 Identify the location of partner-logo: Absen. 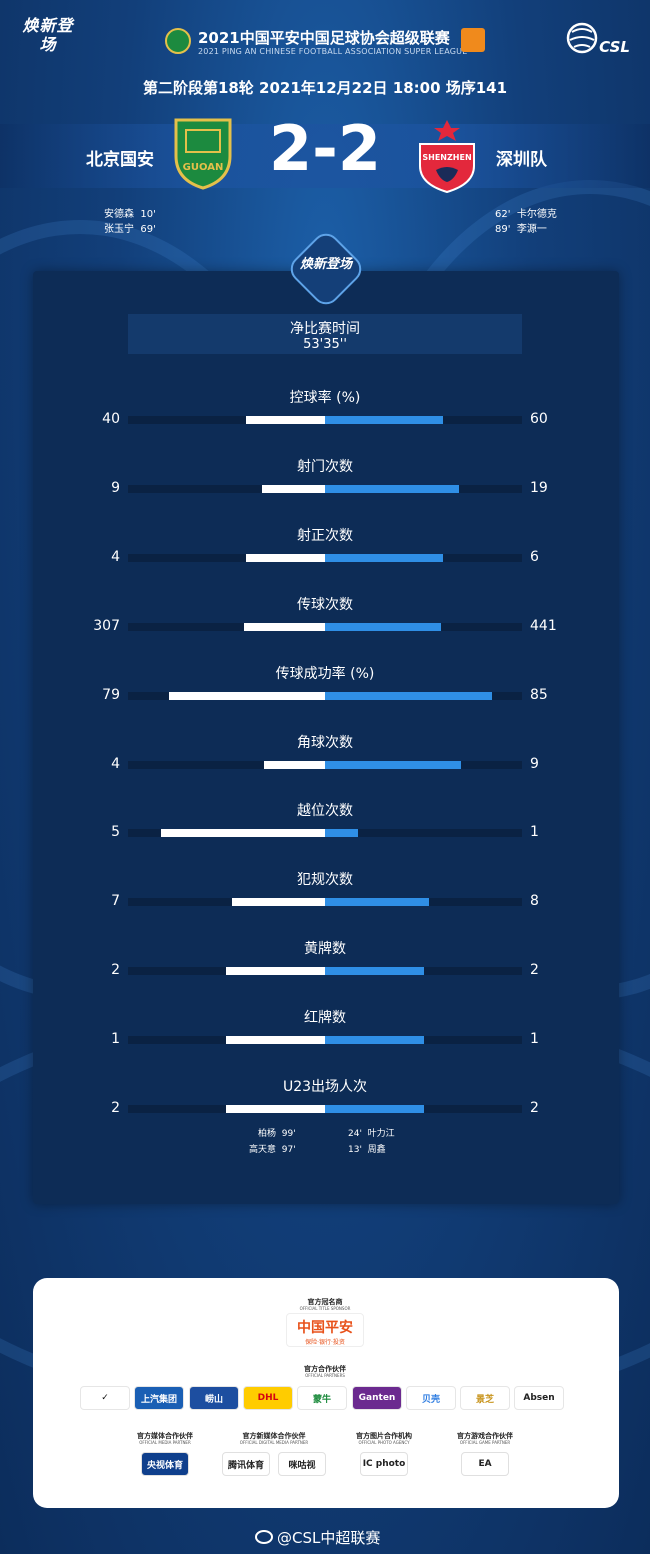
(539, 1398).